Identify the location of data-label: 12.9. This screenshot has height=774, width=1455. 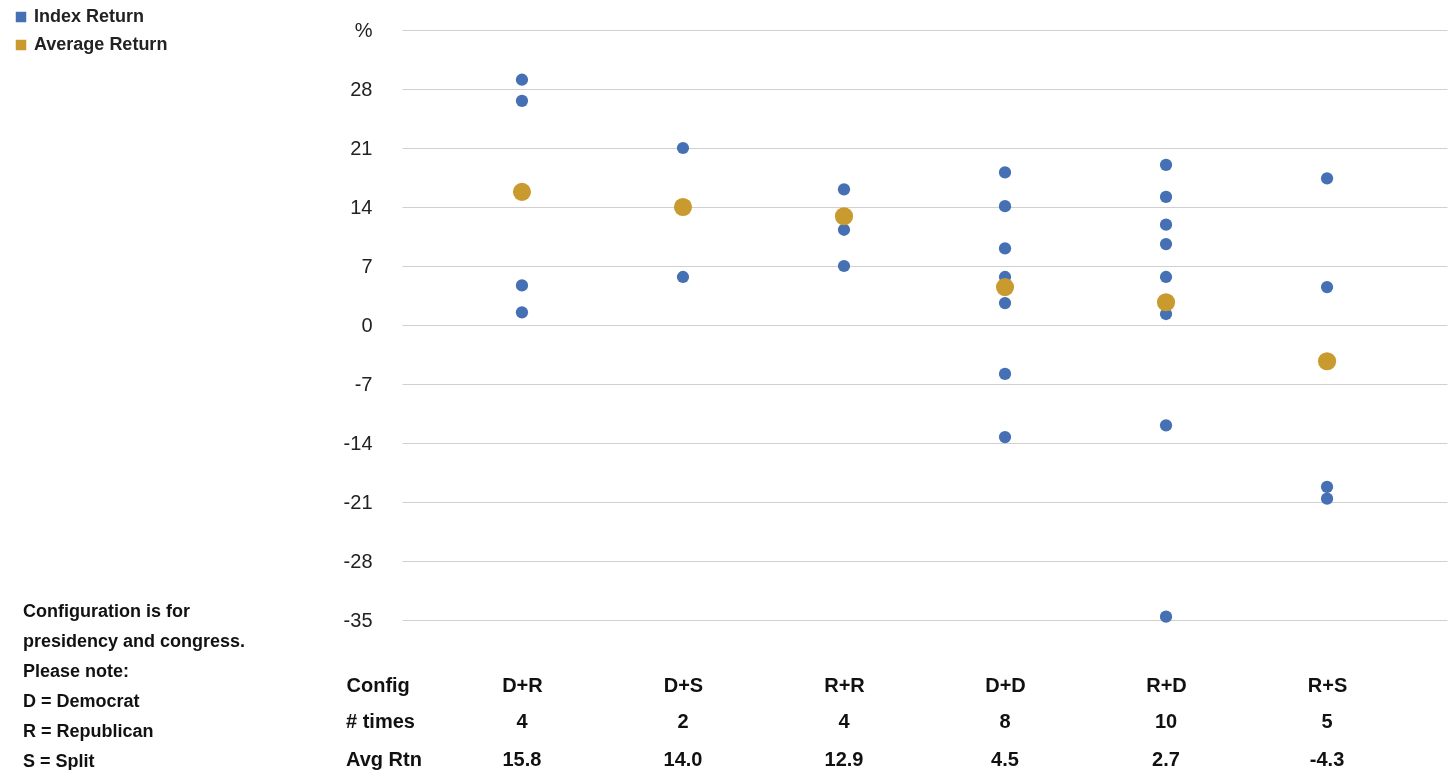
(844, 759).